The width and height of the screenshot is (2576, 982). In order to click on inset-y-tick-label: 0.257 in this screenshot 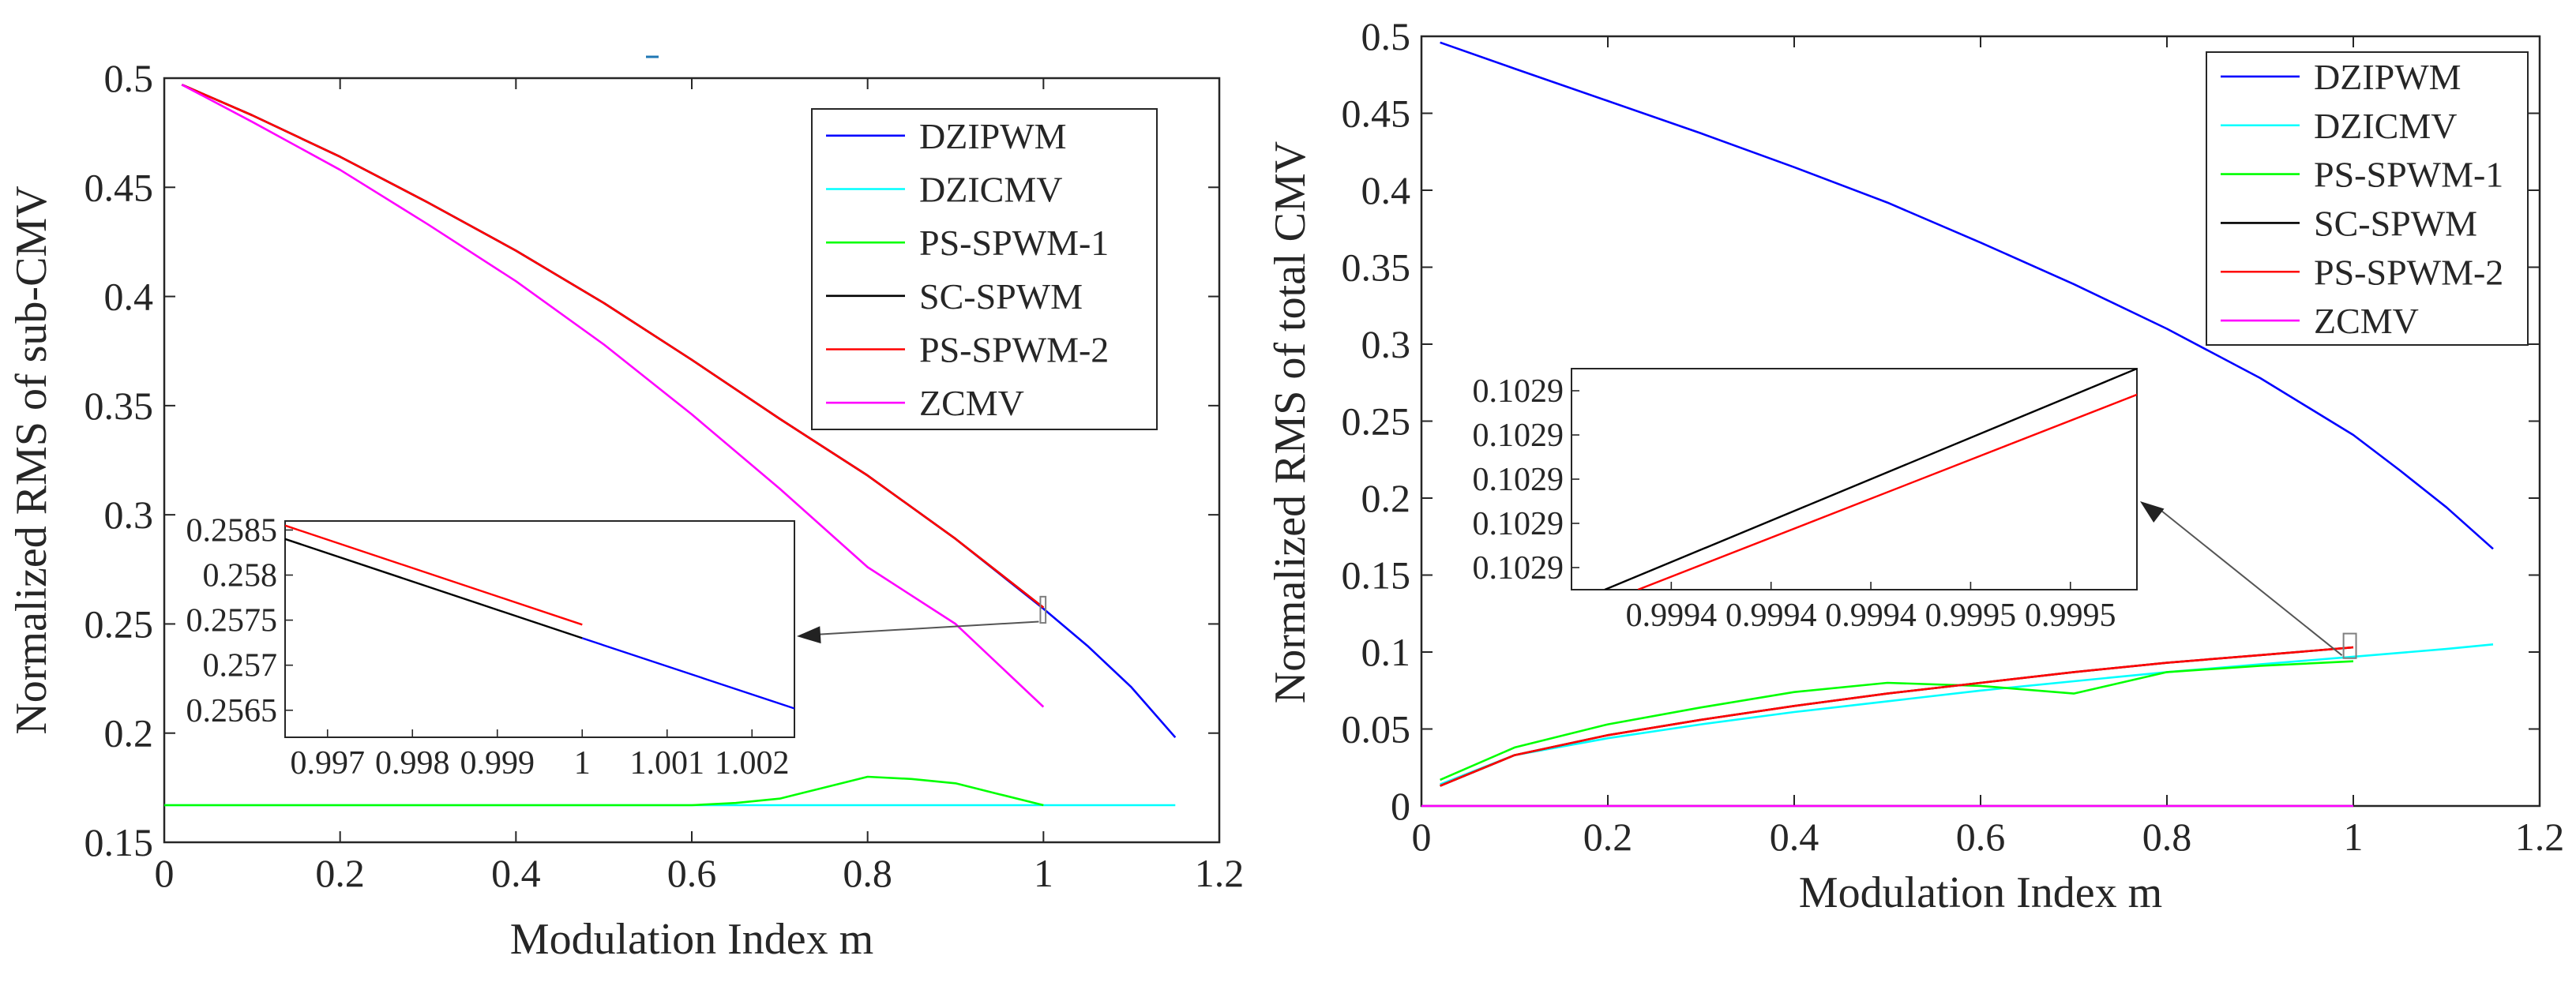, I will do `click(240, 666)`.